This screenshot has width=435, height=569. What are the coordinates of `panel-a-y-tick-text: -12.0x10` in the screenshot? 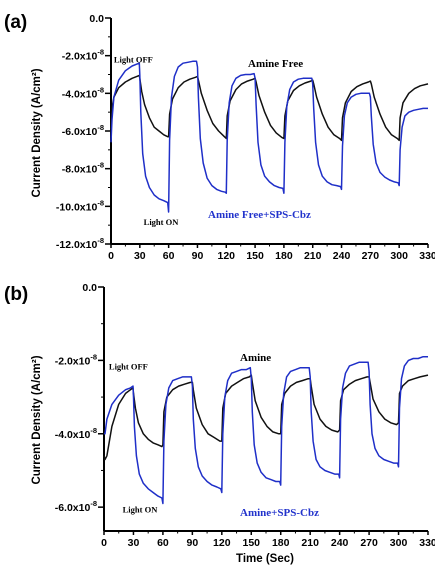 It's located at (77, 245).